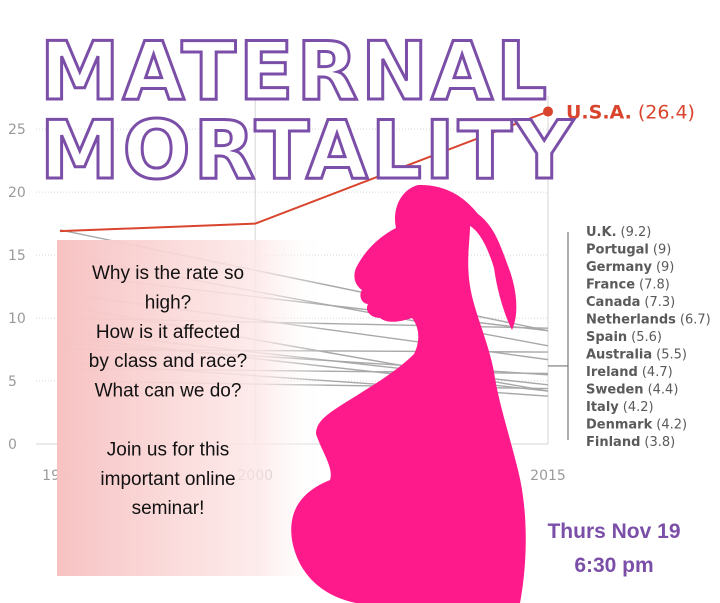 The height and width of the screenshot is (603, 720). I want to click on country-name: Italy, so click(602, 407).